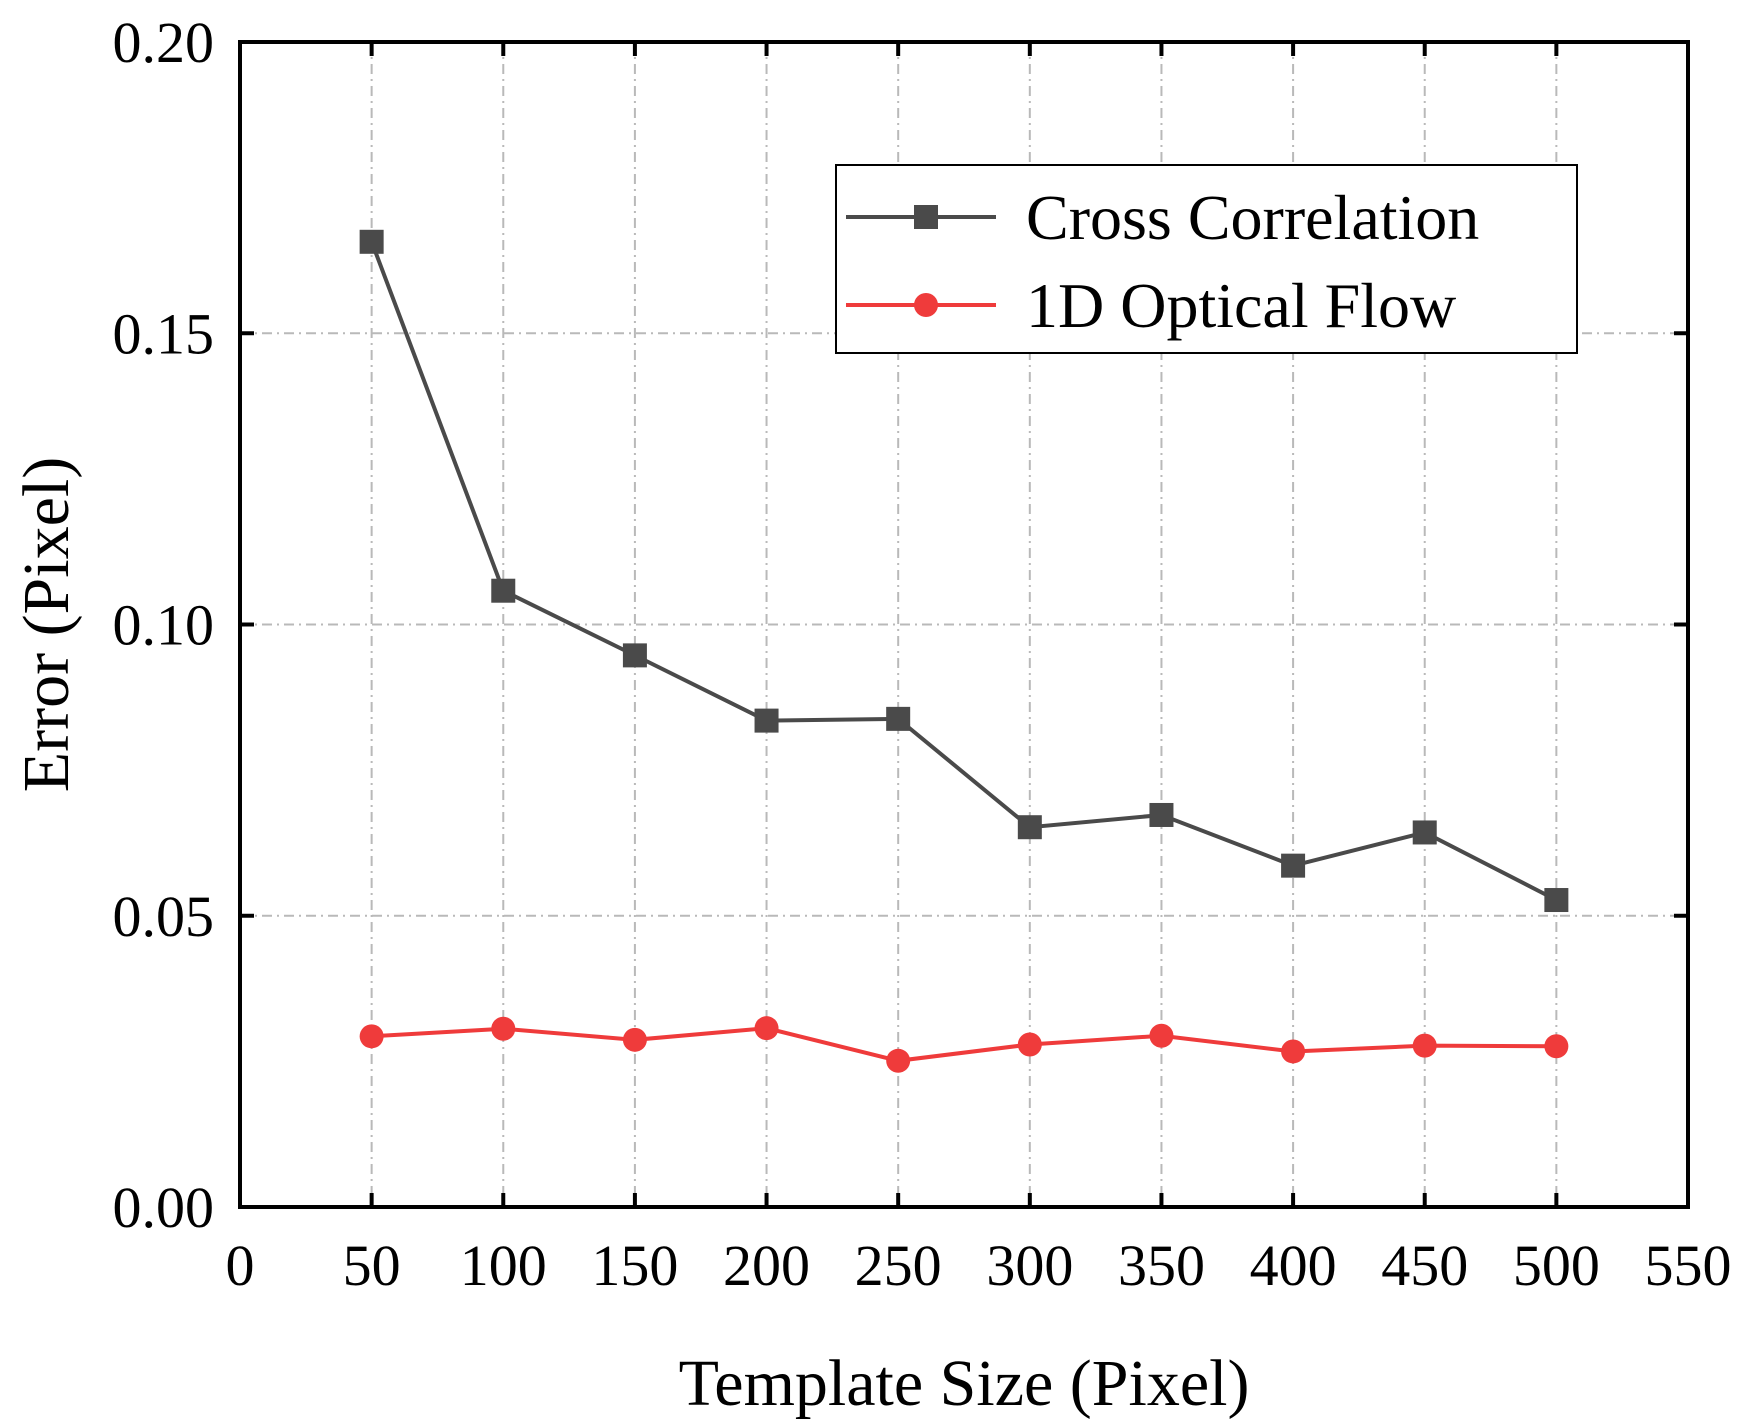  Describe the element at coordinates (1241, 305) in the screenshot. I see `legend-label: 1D Optical Flow` at that location.